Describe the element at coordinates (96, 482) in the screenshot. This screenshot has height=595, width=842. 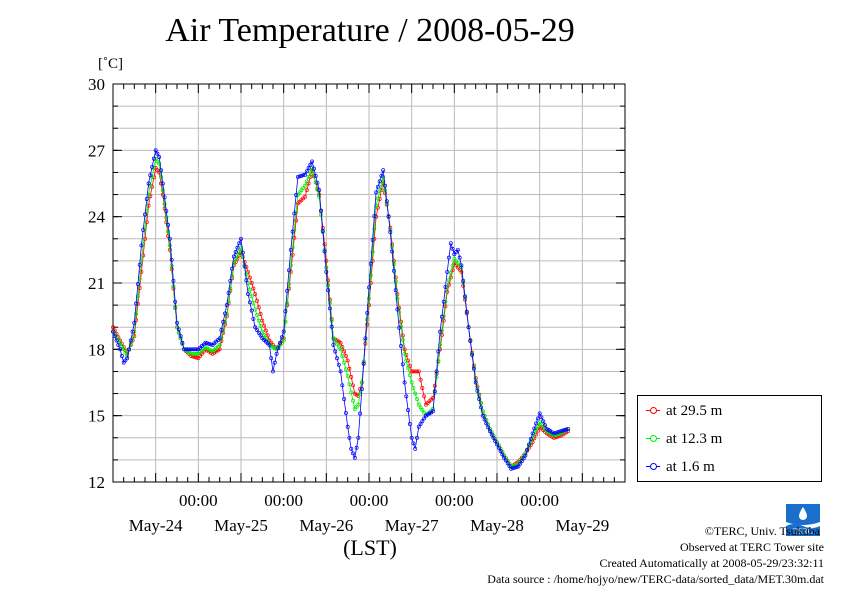
I see `y-tick-label: 12` at that location.